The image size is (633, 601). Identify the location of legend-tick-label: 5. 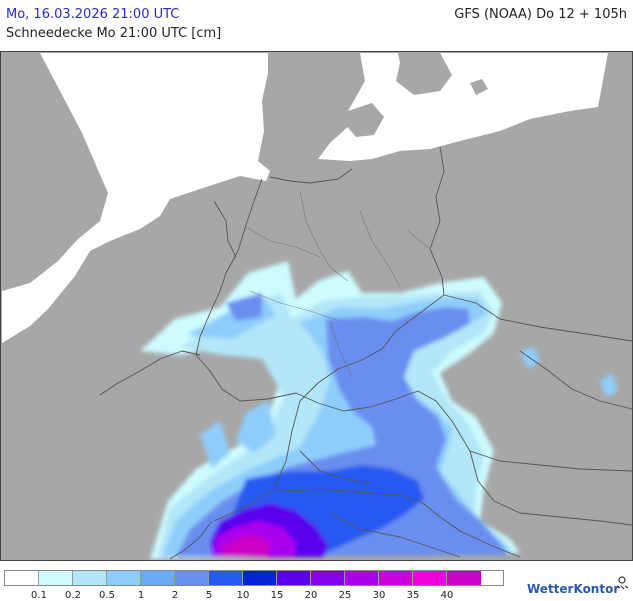
(209, 595).